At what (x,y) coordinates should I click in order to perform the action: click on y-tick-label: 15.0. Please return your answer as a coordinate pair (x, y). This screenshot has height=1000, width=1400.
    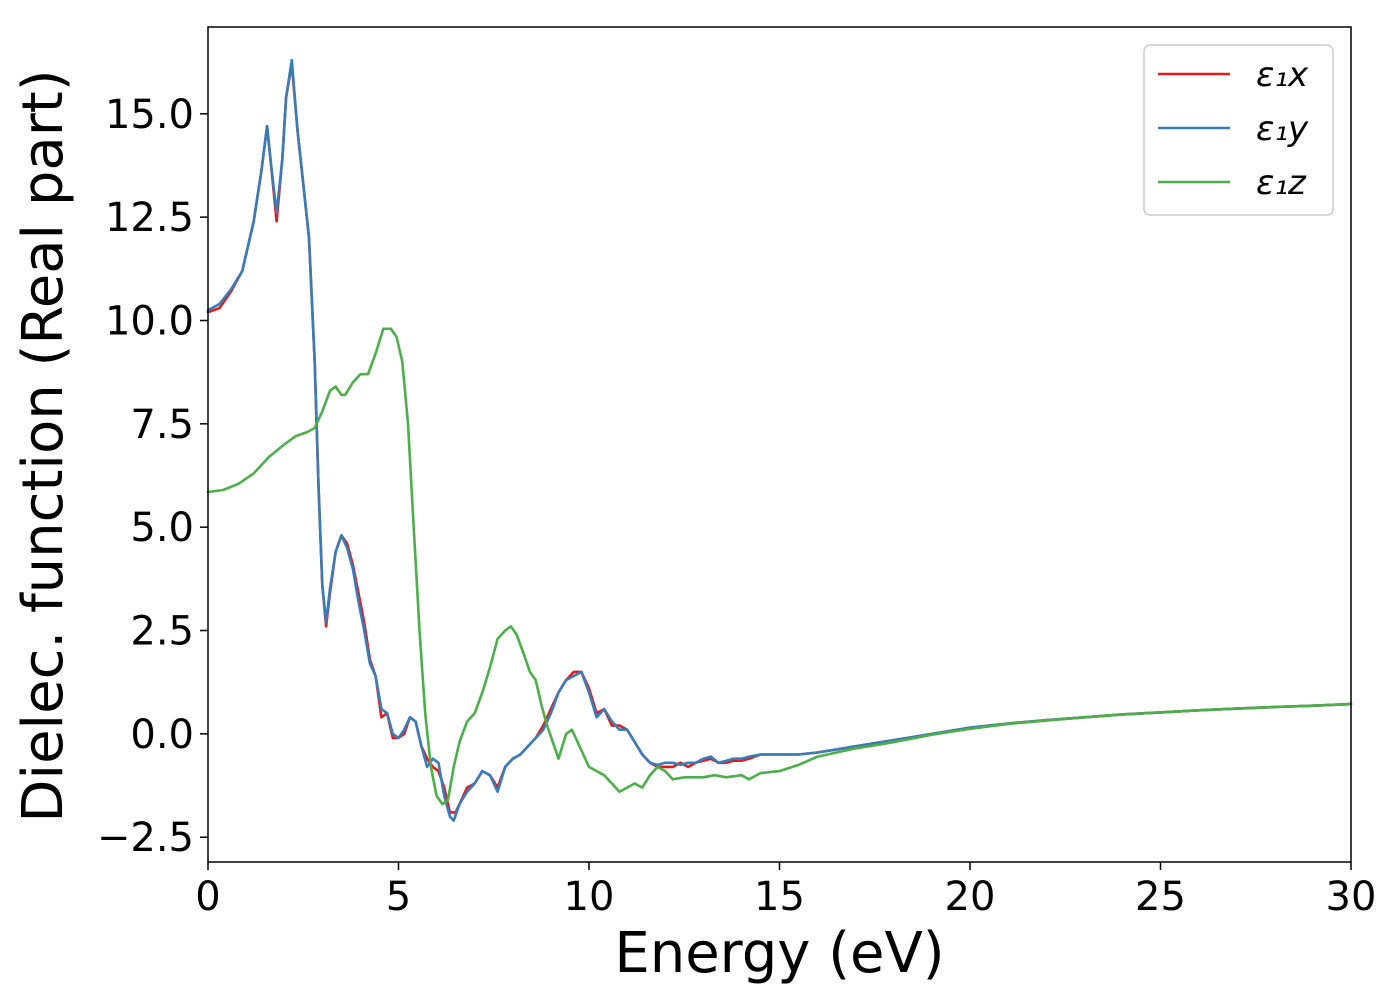
    Looking at the image, I should click on (149, 115).